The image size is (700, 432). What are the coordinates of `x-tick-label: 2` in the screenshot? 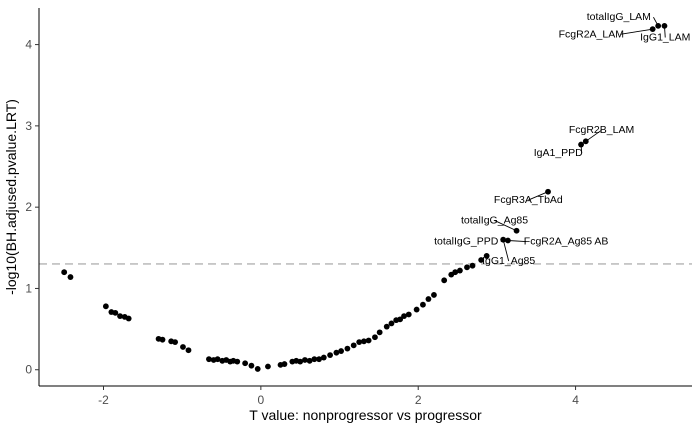 It's located at (418, 400).